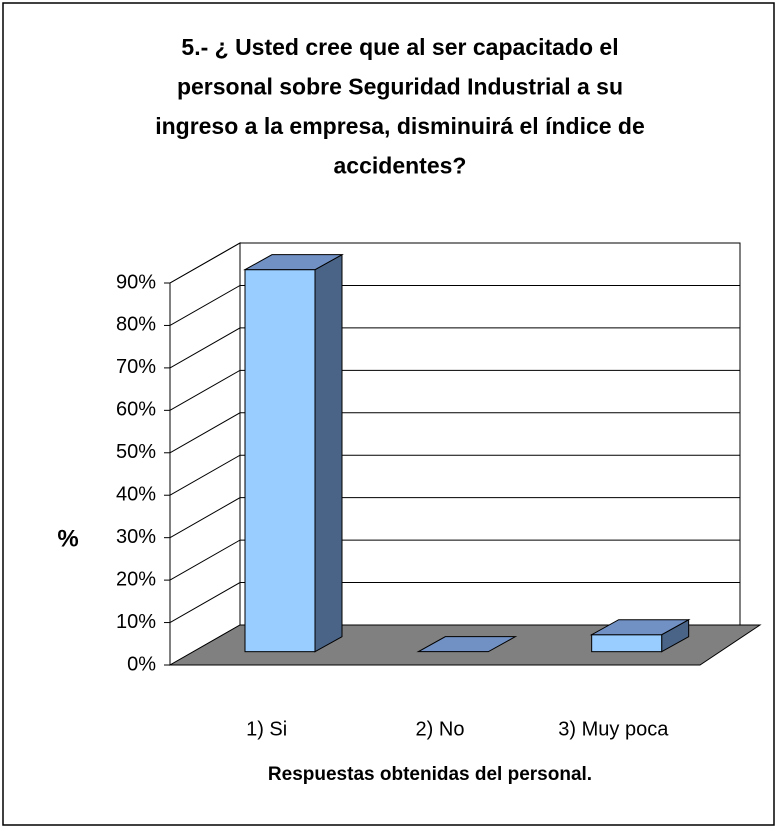 This screenshot has height=828, width=777. What do you see at coordinates (430, 774) in the screenshot?
I see `x-axis-label: Respuestas obtenidas del personal.` at bounding box center [430, 774].